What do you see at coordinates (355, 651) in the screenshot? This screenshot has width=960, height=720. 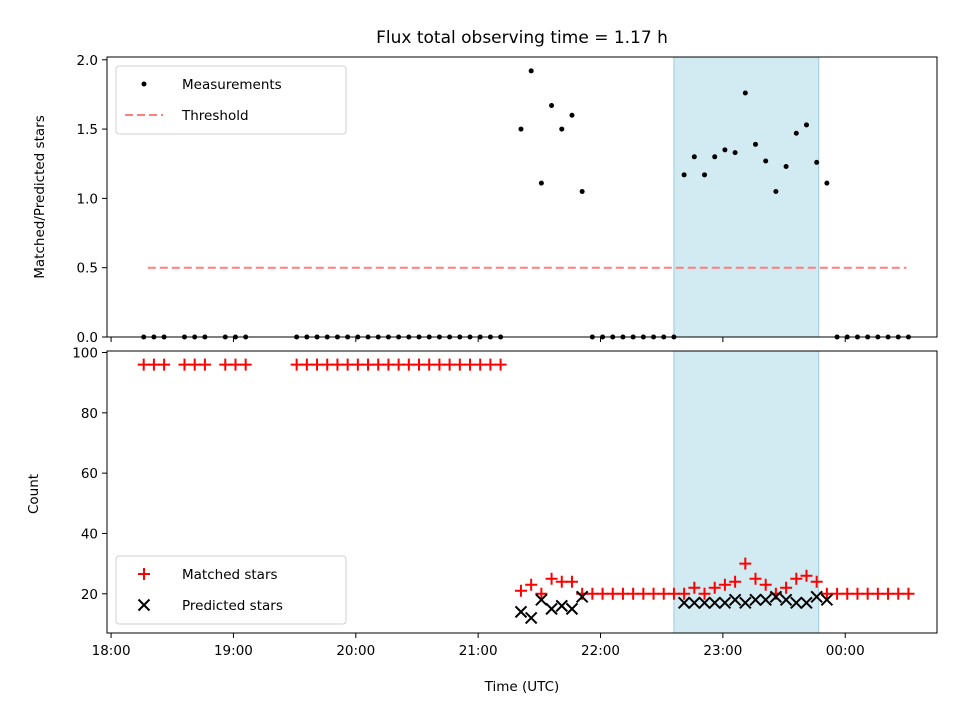 I see `x-tick-label: 20:00` at bounding box center [355, 651].